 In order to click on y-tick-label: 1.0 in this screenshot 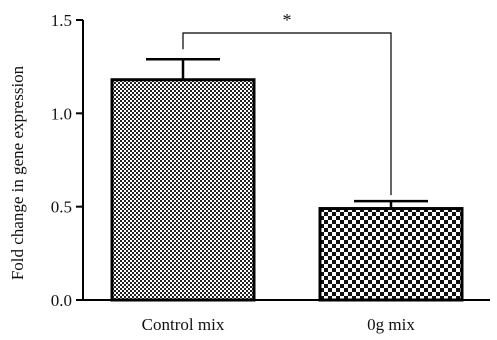, I will do `click(61, 113)`.